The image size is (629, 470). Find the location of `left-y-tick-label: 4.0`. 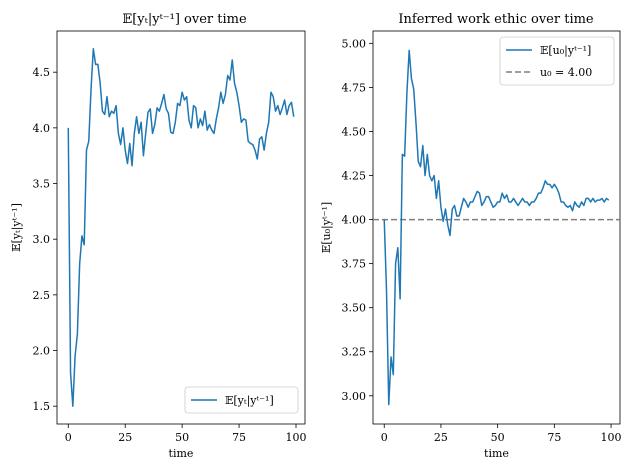

left-y-tick-label: 4.0 is located at coordinates (42, 128).